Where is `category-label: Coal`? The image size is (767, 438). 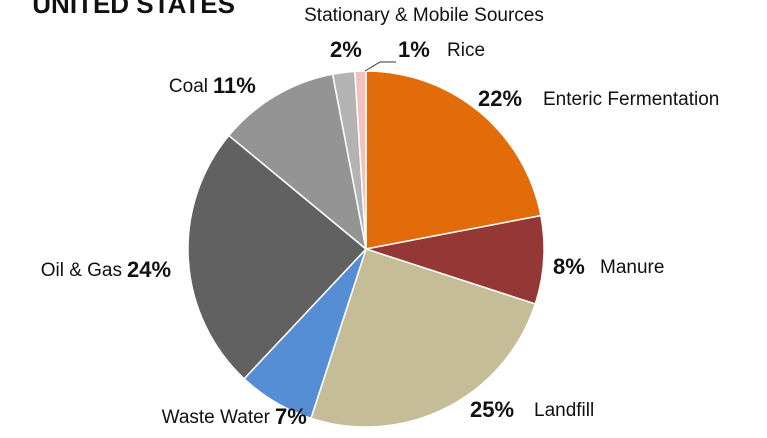 category-label: Coal is located at coordinates (188, 86).